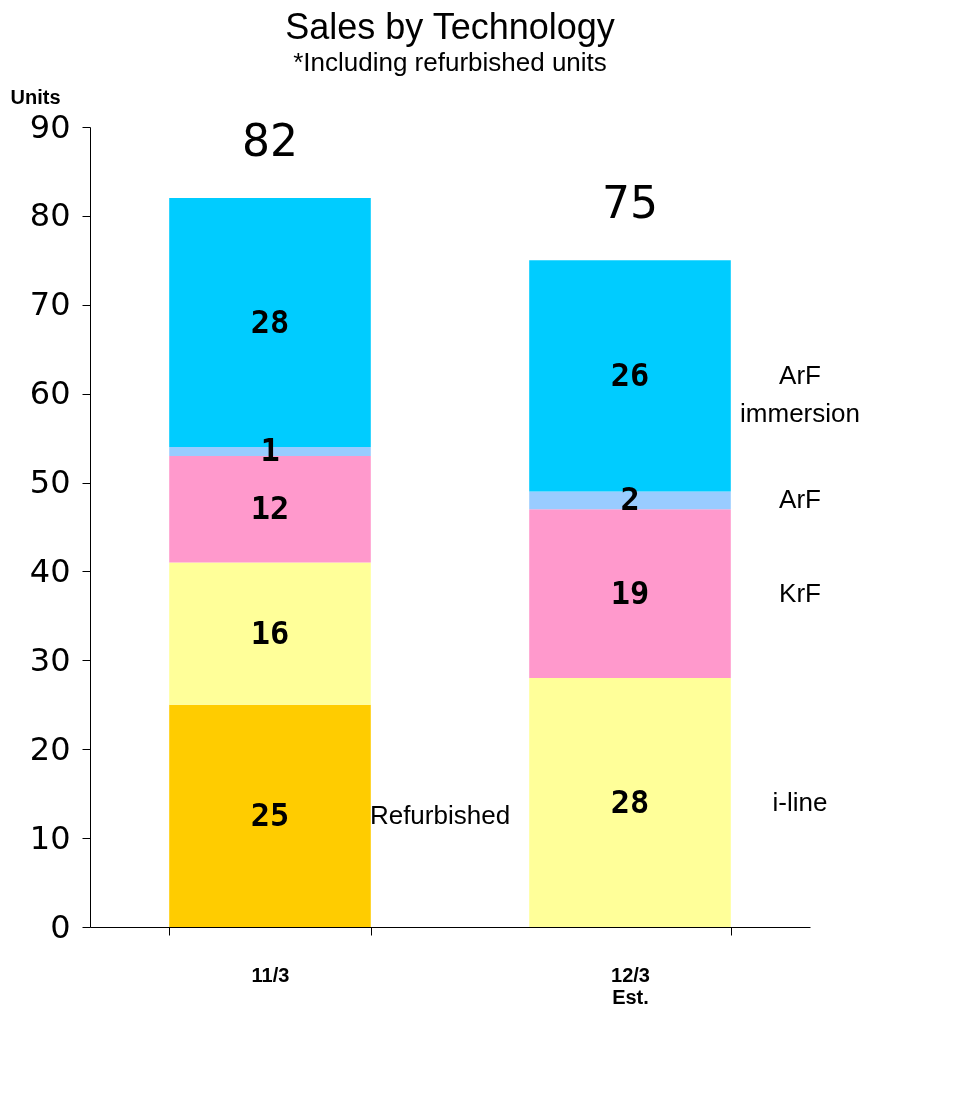 The height and width of the screenshot is (1102, 958). Describe the element at coordinates (630, 499) in the screenshot. I see `data-label: 2` at that location.